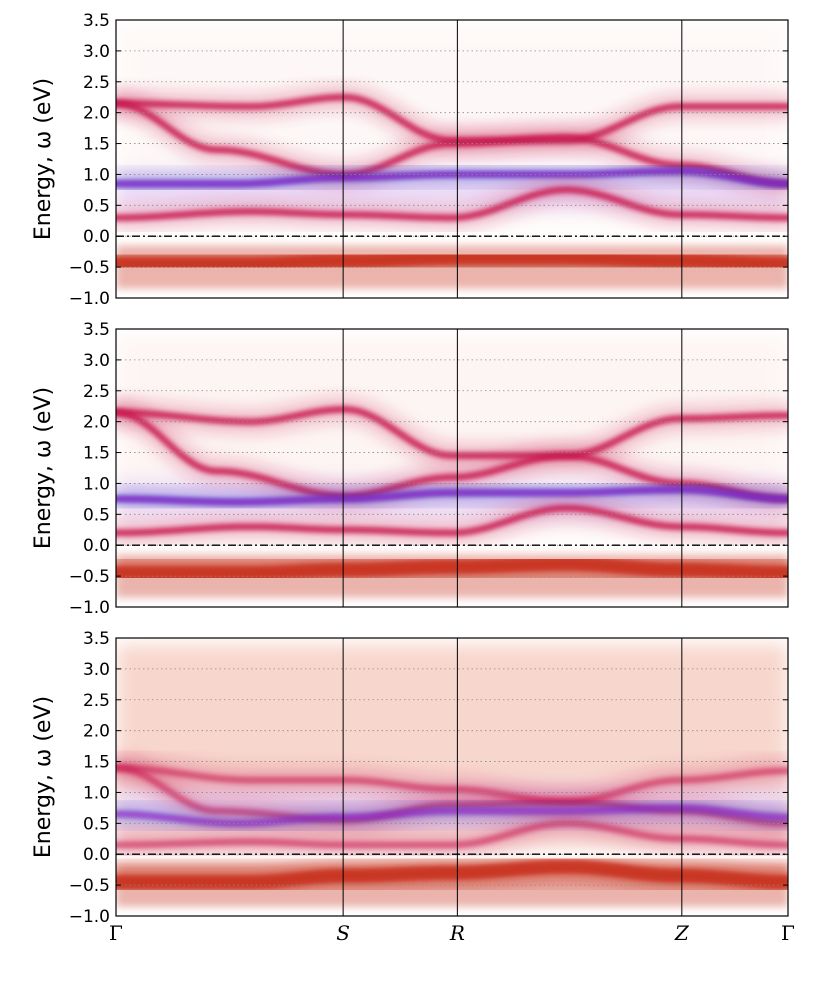 Image resolution: width=830 pixels, height=997 pixels. Describe the element at coordinates (682, 933) in the screenshot. I see `x-tick-label: Z` at that location.